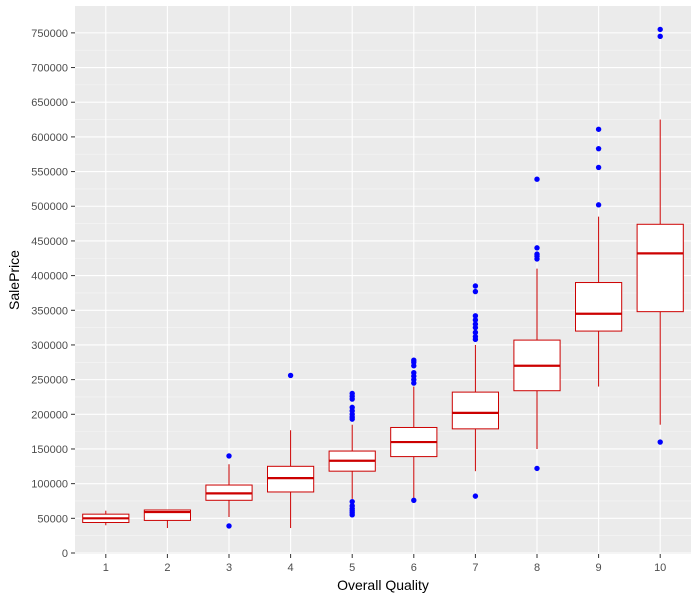 Image resolution: width=700 pixels, height=600 pixels. What do you see at coordinates (49, 34) in the screenshot?
I see `y-tick-label: 750000` at bounding box center [49, 34].